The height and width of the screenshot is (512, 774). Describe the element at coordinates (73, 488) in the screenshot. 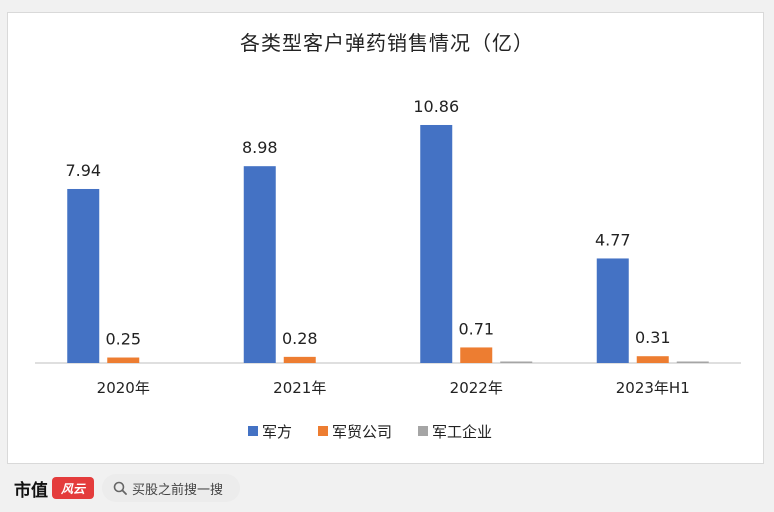

I see `brand-logo-badge: 风云` at that location.